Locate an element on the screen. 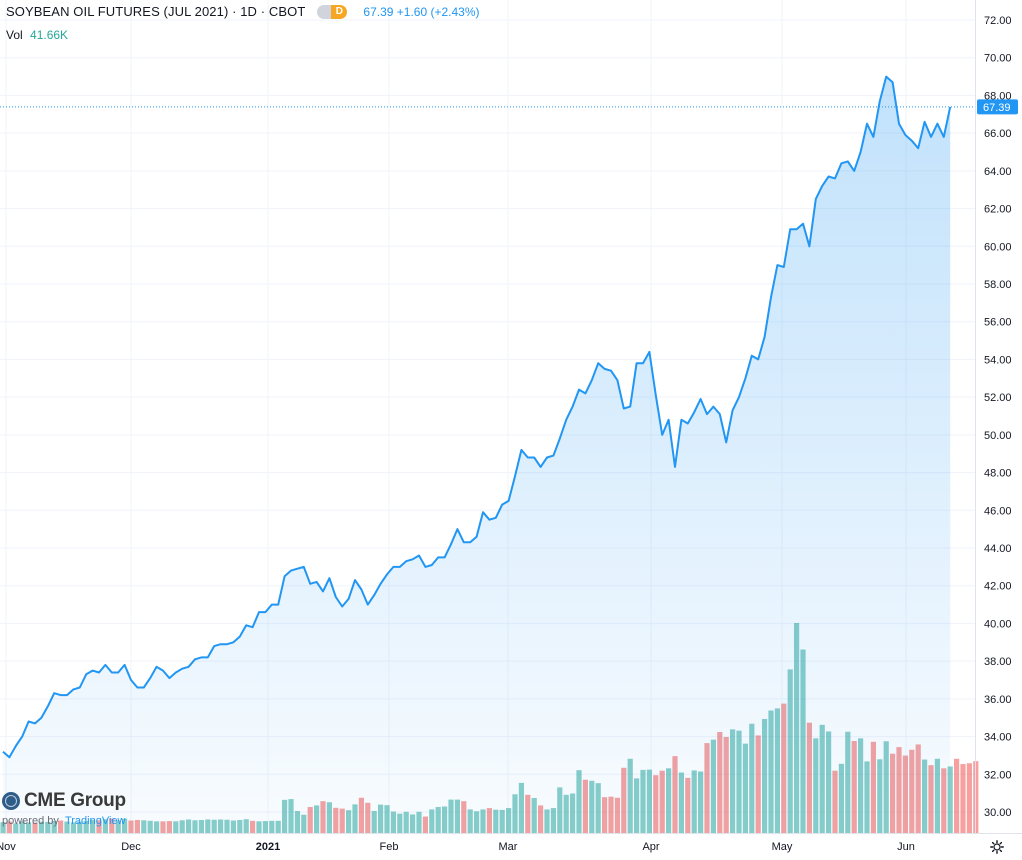 The width and height of the screenshot is (1022, 860). y-tick-label: 62.00 is located at coordinates (998, 210).